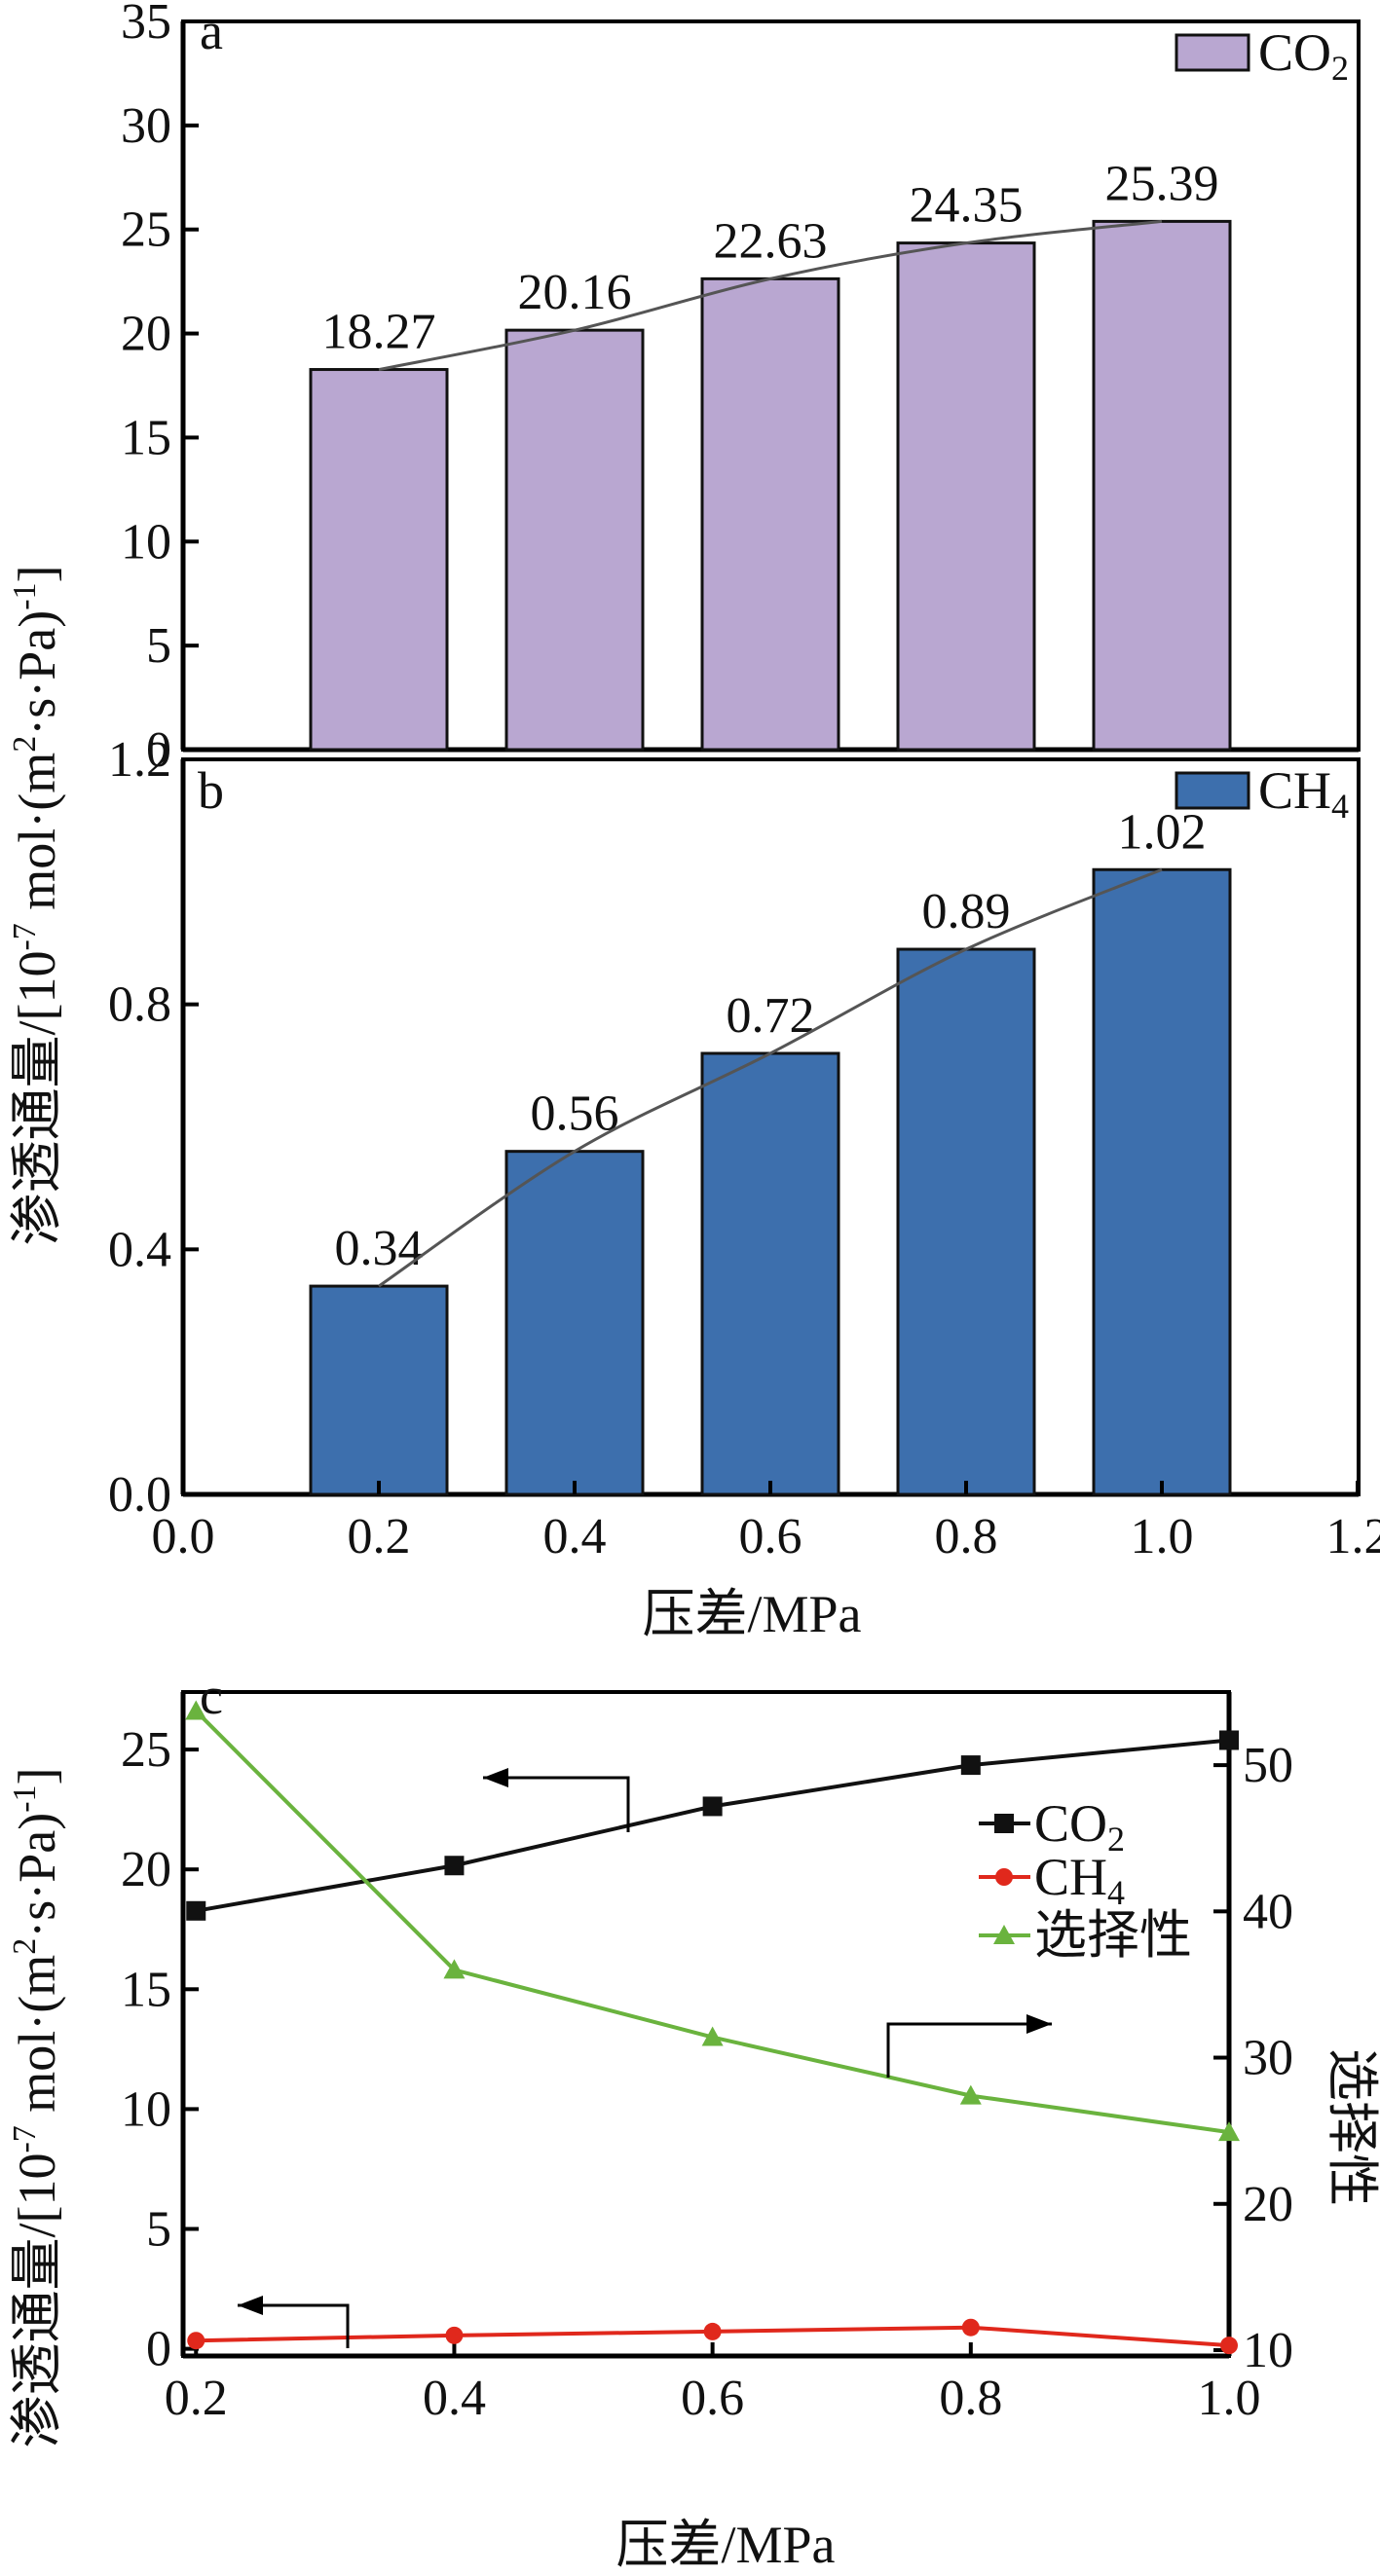 This screenshot has height=2576, width=1380. What do you see at coordinates (575, 292) in the screenshot?
I see `a-data-label: 20.16` at bounding box center [575, 292].